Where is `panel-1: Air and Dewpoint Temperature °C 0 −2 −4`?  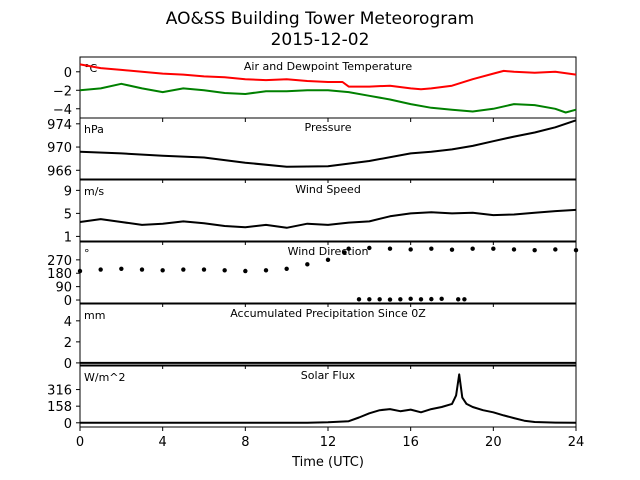
panel-1: Air and Dewpoint Temperature °C 0 −2 −4 is located at coordinates (315, 89).